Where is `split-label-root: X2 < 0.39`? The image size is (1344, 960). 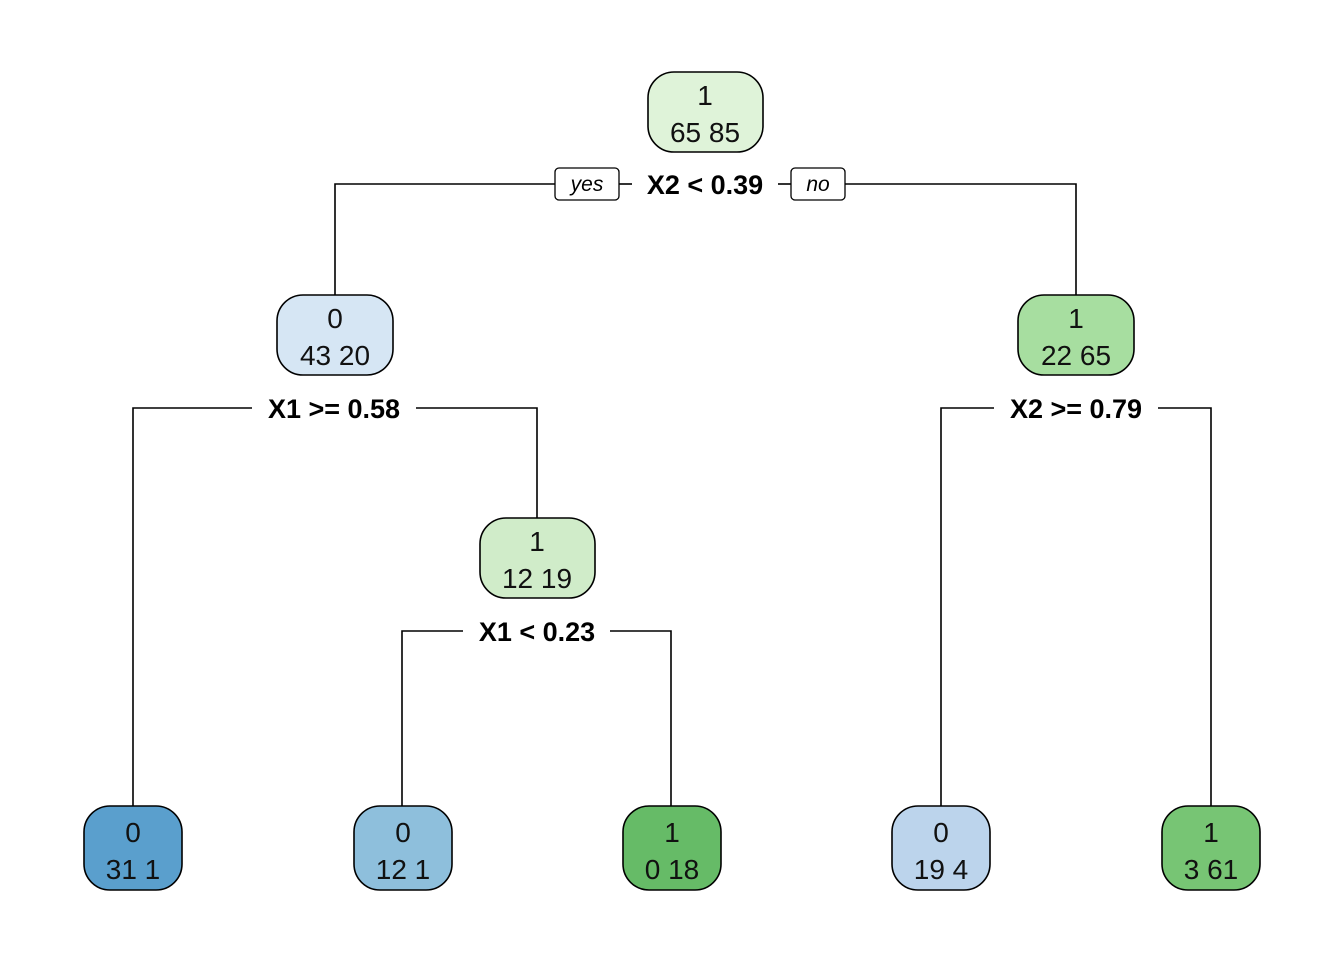
split-label-root: X2 < 0.39 is located at coordinates (705, 185).